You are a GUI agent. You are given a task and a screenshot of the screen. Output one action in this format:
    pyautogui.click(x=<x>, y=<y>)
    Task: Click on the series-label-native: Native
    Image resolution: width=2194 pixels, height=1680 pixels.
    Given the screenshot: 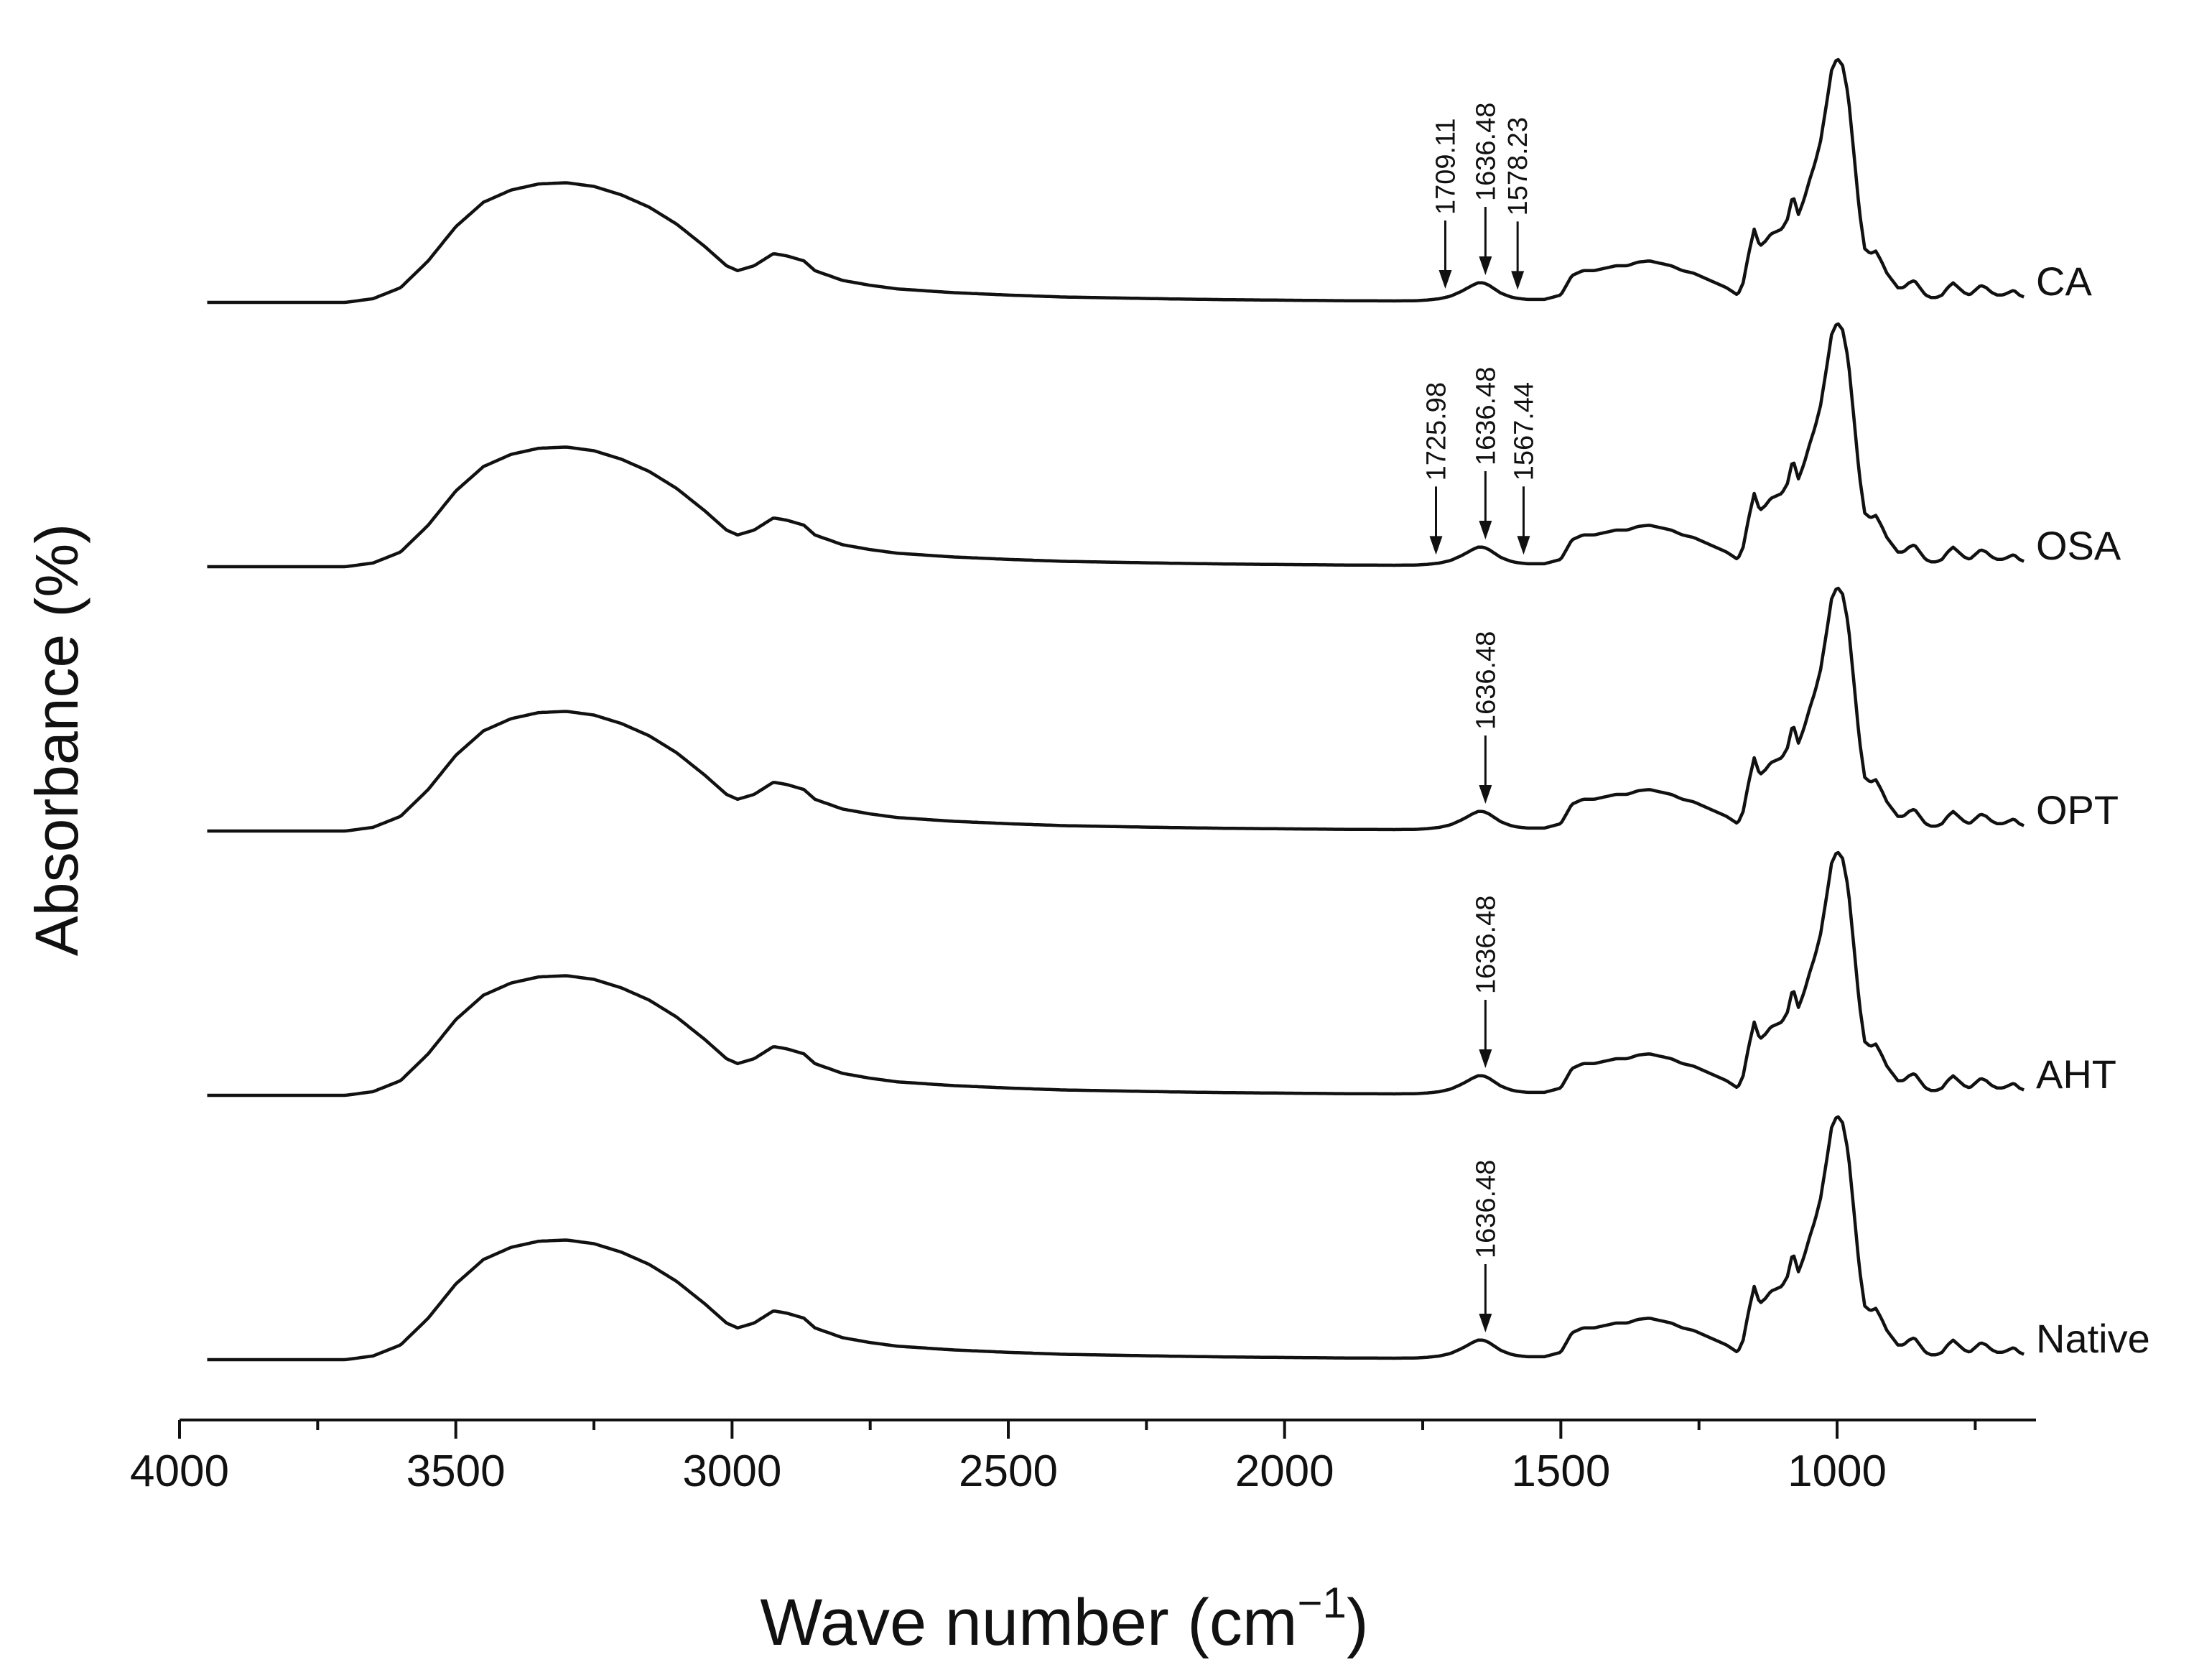 What is the action you would take?
    pyautogui.click(x=2093, y=1338)
    